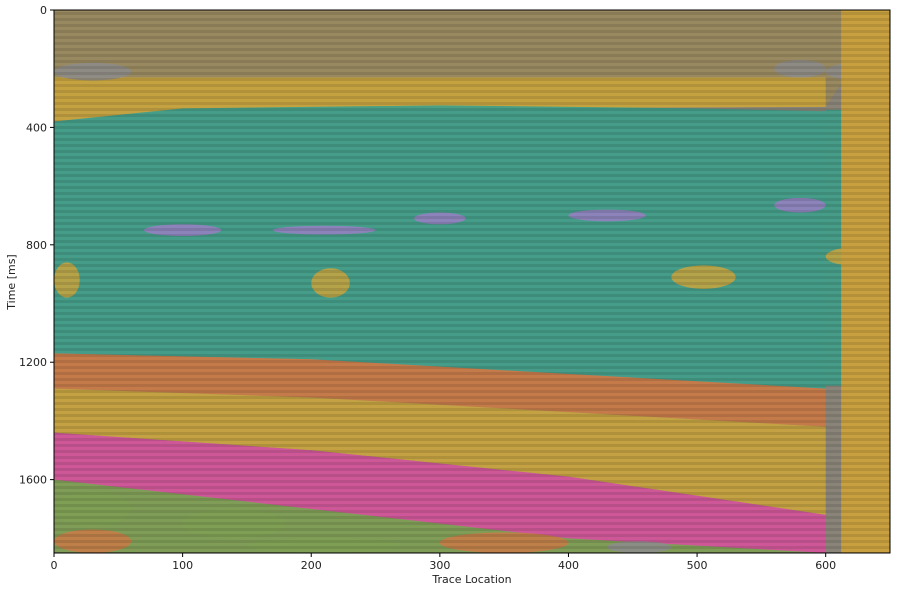 The height and width of the screenshot is (592, 901). What do you see at coordinates (33, 480) in the screenshot?
I see `y-tick-label: 1600` at bounding box center [33, 480].